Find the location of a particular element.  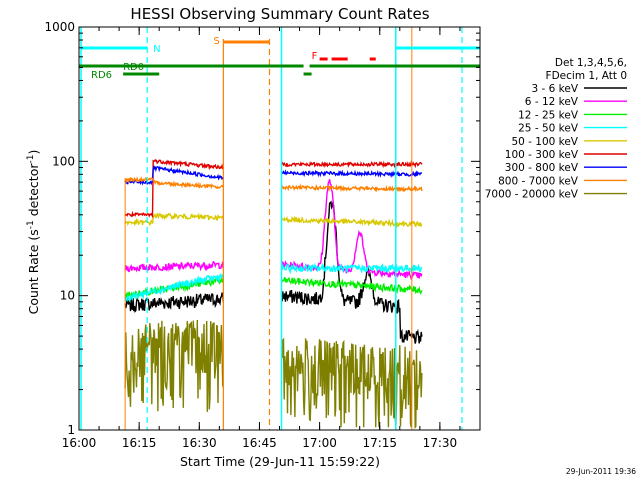

legend-label-7: 800 - 7000 keV is located at coordinates (538, 181).